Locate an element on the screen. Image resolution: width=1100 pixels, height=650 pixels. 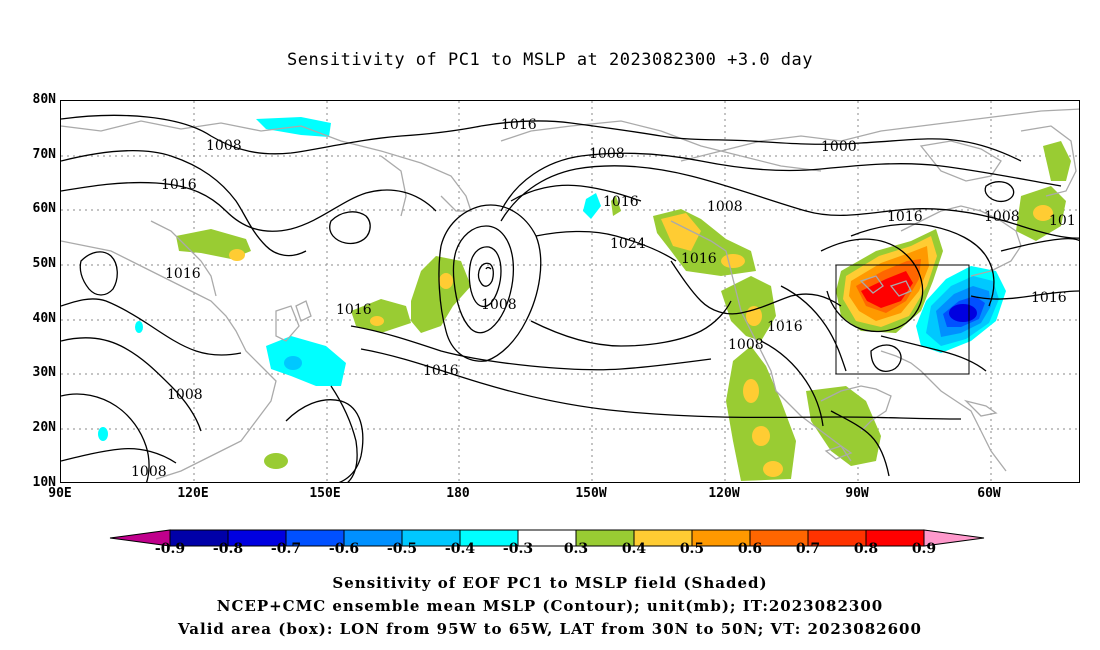
lon-label-150w: 150W is located at coordinates (591, 493).